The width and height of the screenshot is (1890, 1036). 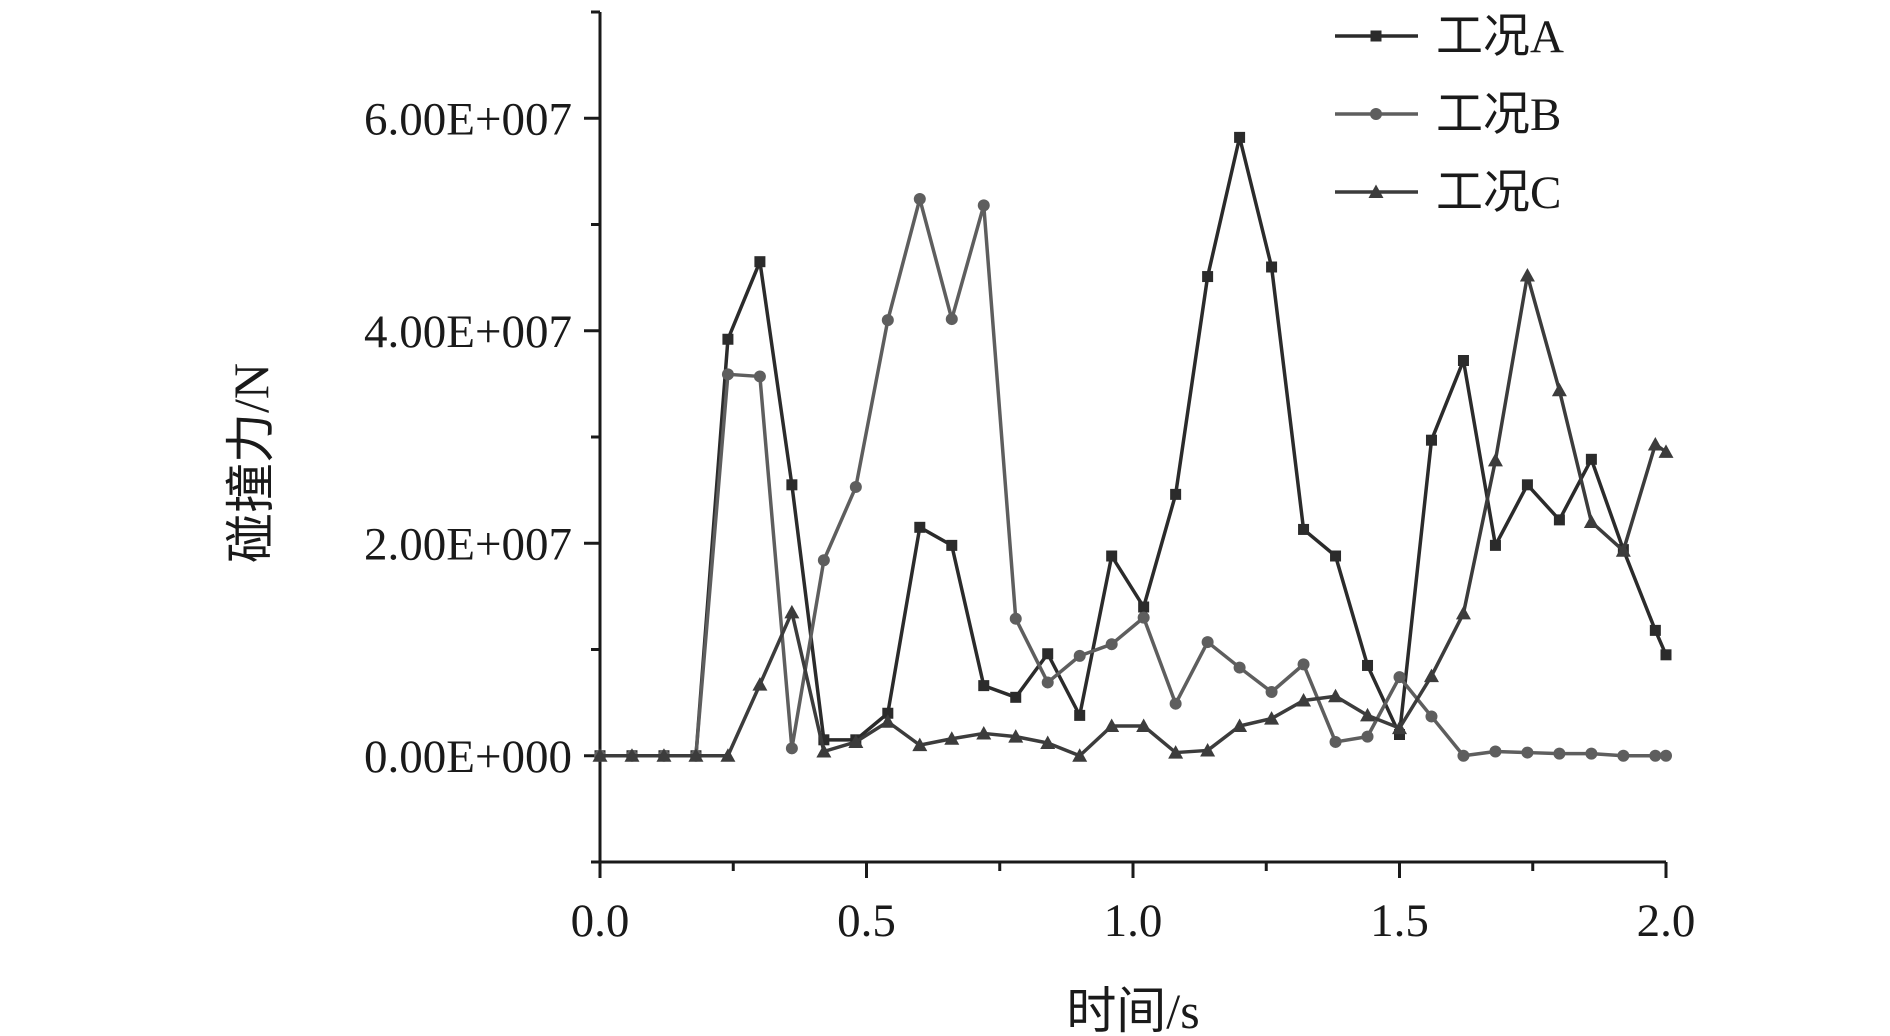 I want to click on legend-item: 工况C, so click(x=1448, y=193).